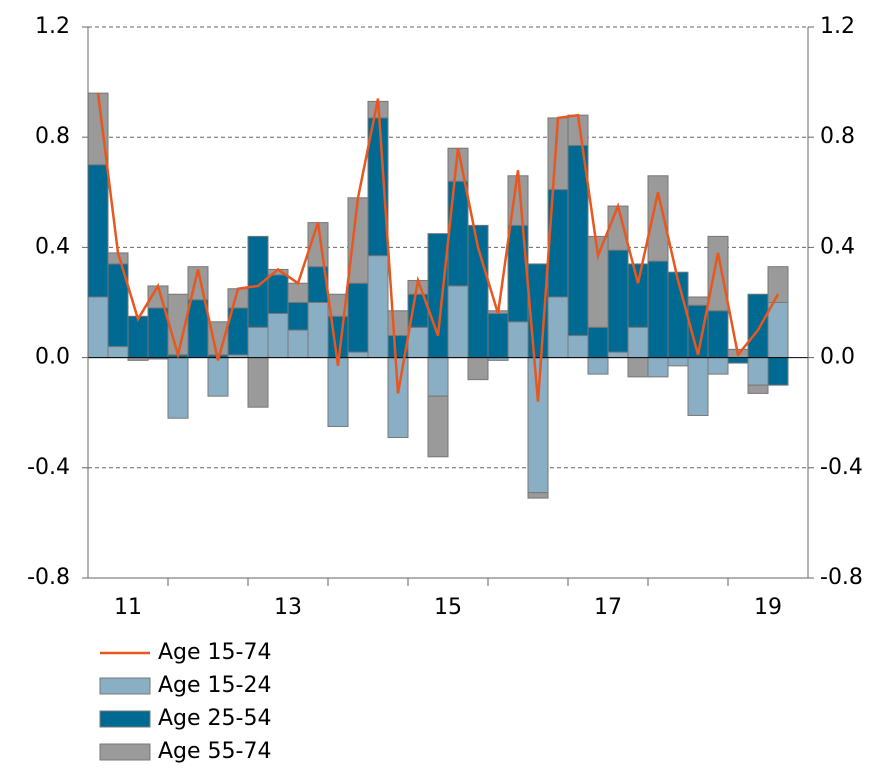 Image resolution: width=888 pixels, height=773 pixels. What do you see at coordinates (214, 685) in the screenshot?
I see `legend-label: Age 15-24` at bounding box center [214, 685].